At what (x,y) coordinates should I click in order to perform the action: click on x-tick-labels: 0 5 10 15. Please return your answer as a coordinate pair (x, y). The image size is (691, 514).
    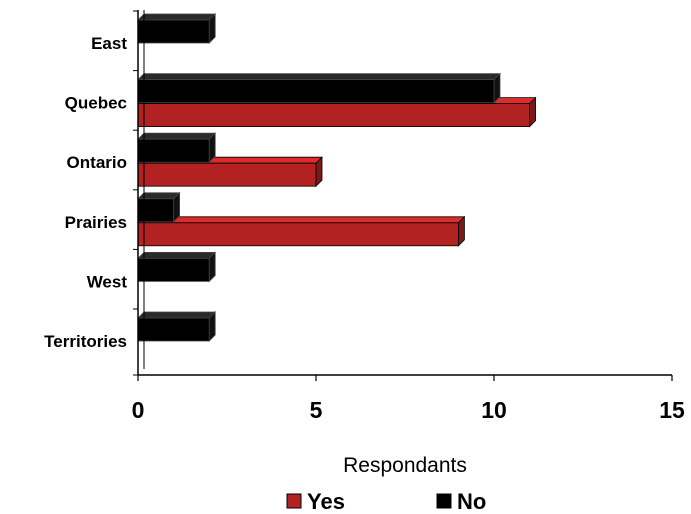
    Looking at the image, I should click on (408, 399).